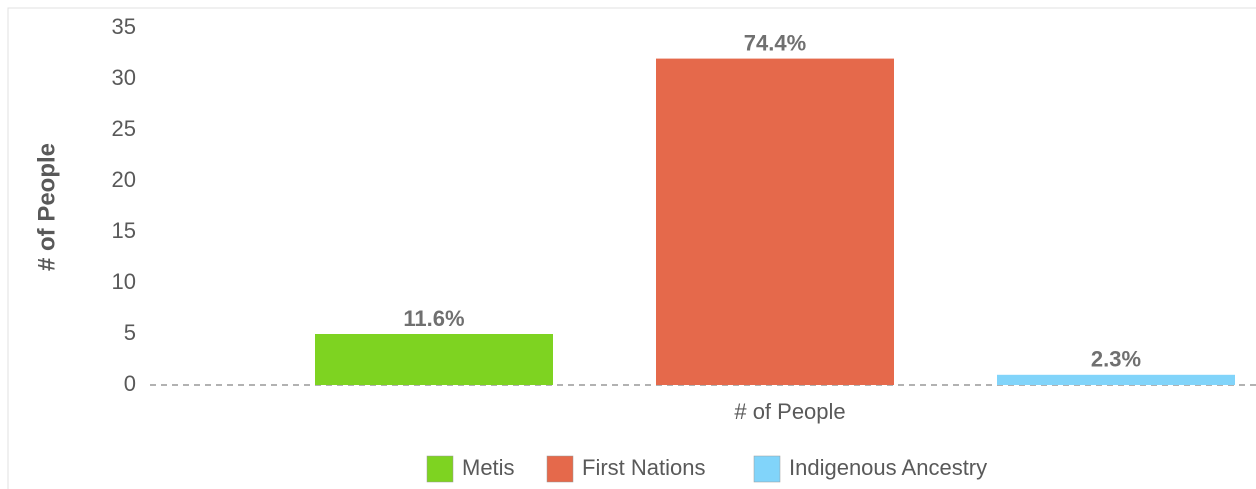 The width and height of the screenshot is (1256, 489). I want to click on y-tick-label: 5, so click(130, 332).